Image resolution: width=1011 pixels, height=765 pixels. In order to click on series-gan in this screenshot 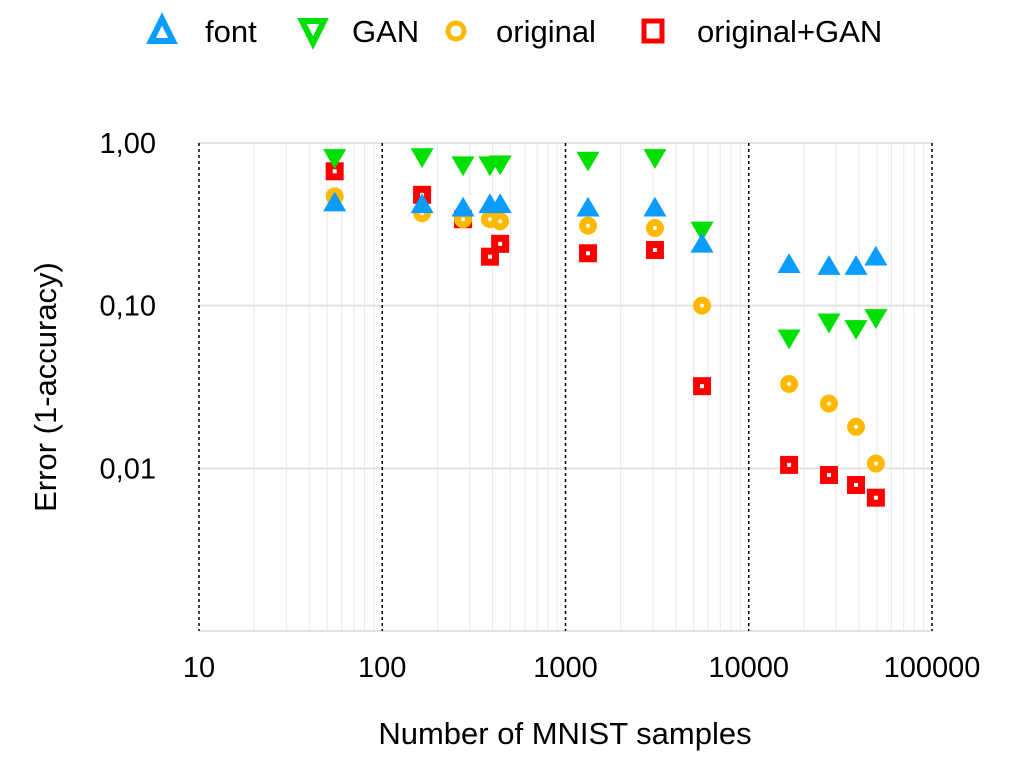, I will do `click(605, 249)`.